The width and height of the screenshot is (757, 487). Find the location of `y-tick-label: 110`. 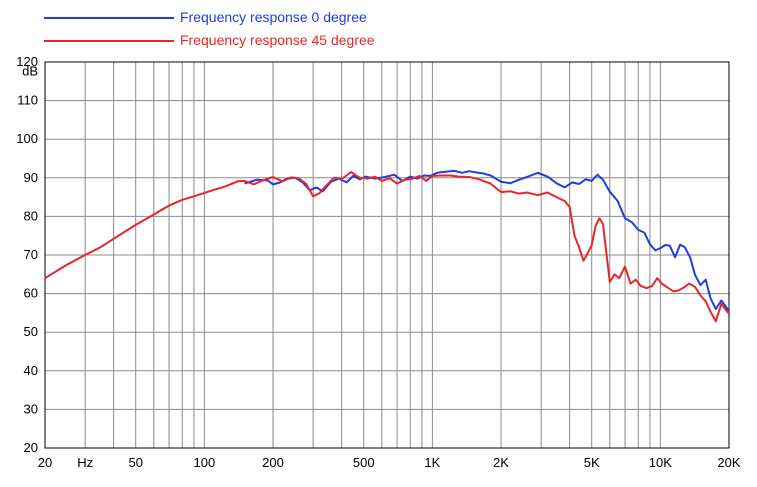

y-tick-label: 110 is located at coordinates (27, 100).